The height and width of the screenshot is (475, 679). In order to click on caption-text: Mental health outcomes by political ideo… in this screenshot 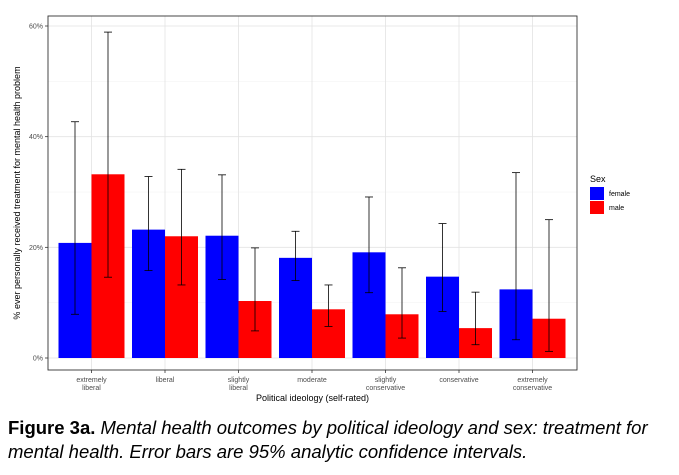, I will do `click(328, 439)`.